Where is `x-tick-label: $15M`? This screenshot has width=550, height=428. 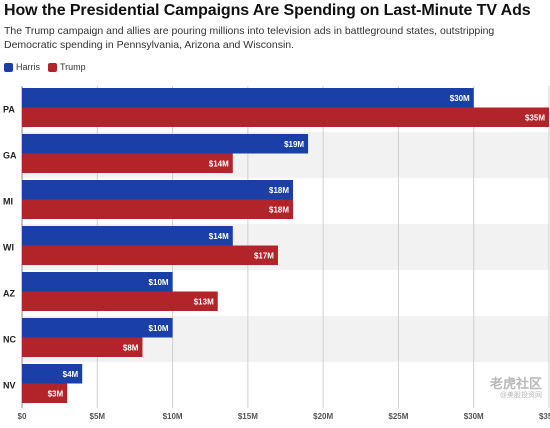 x-tick-label: $15M is located at coordinates (248, 416).